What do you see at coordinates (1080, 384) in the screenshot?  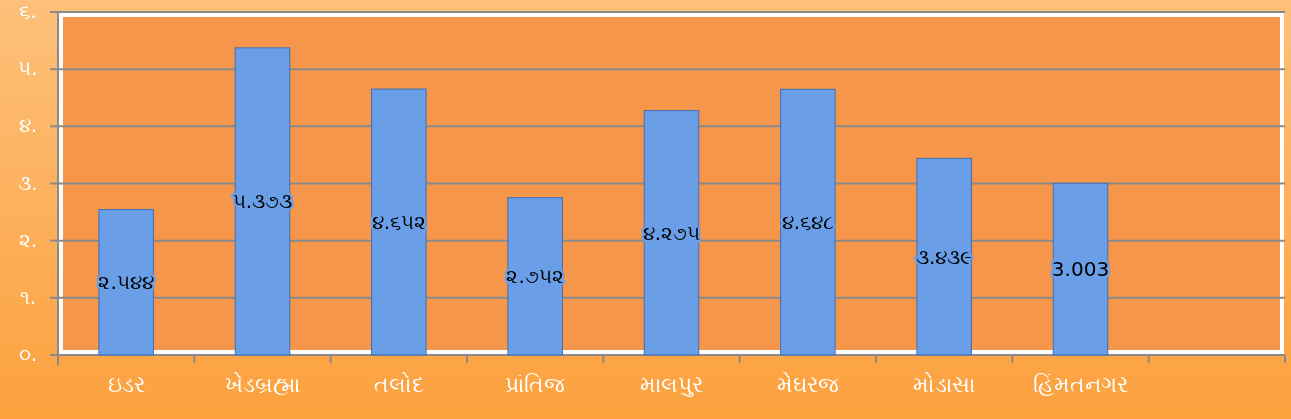 I see `x-tick-label: હિંમતનગર` at bounding box center [1080, 384].